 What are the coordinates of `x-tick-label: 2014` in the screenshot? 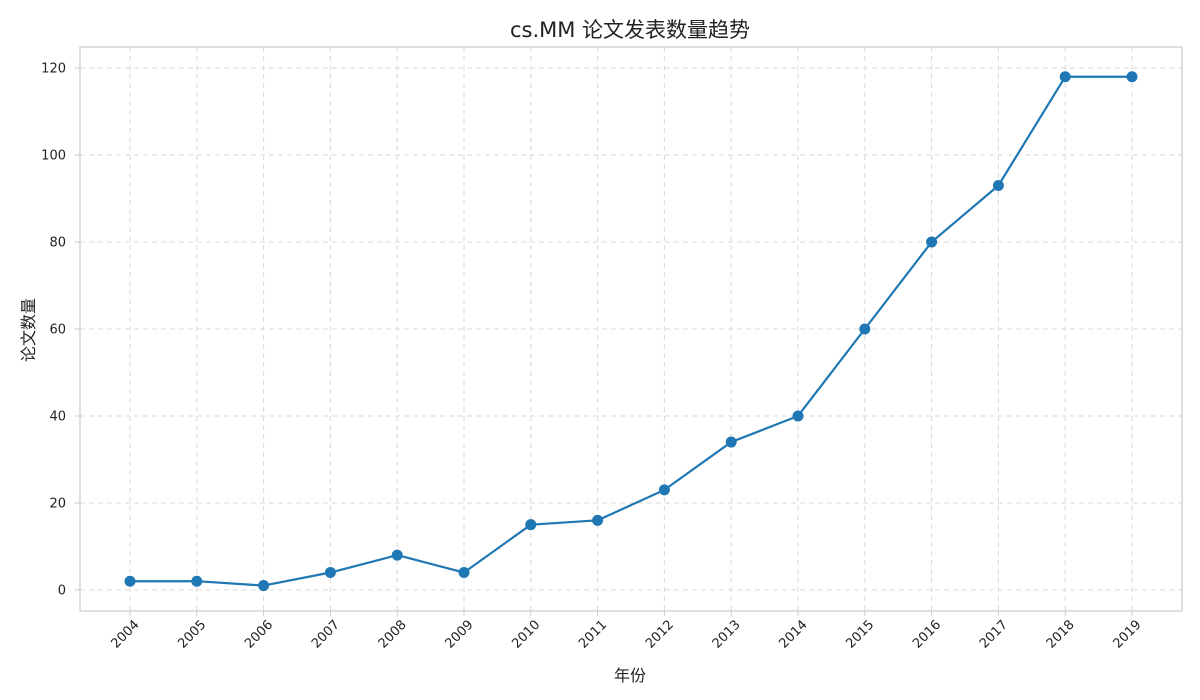 It's located at (794, 635).